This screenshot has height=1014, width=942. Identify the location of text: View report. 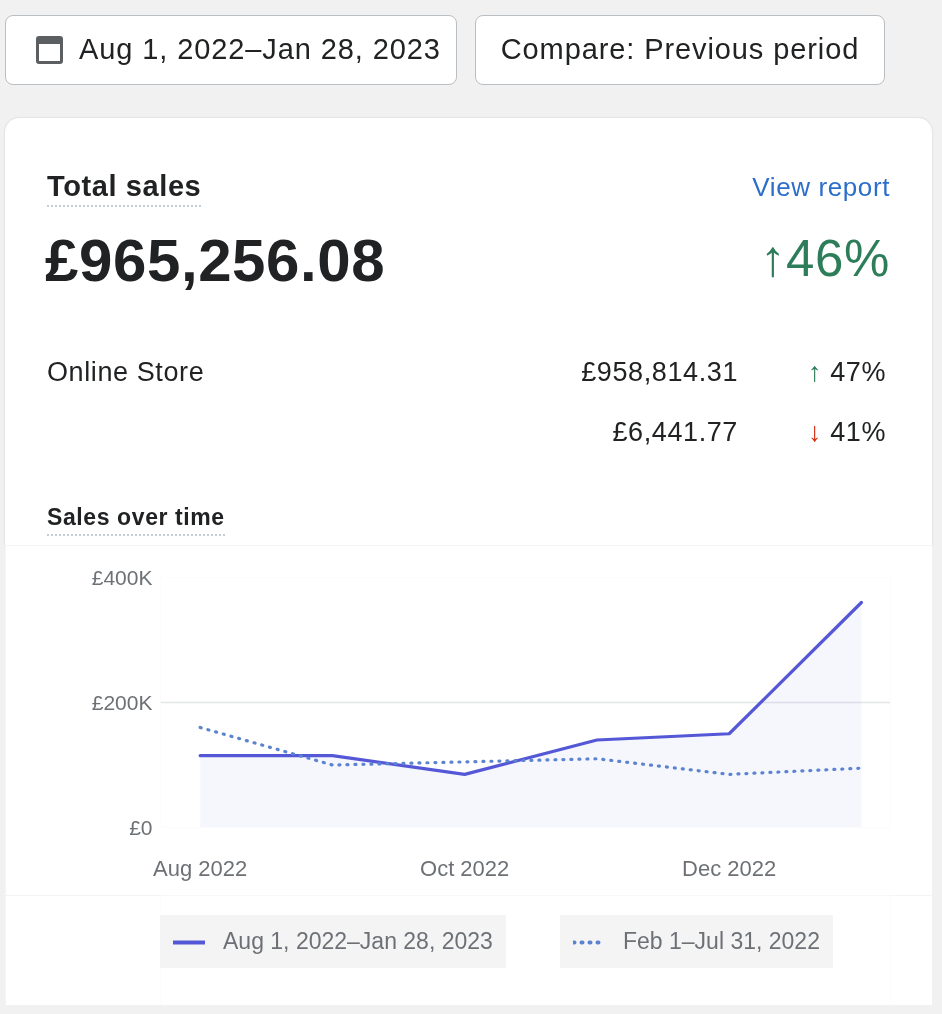
(821, 187).